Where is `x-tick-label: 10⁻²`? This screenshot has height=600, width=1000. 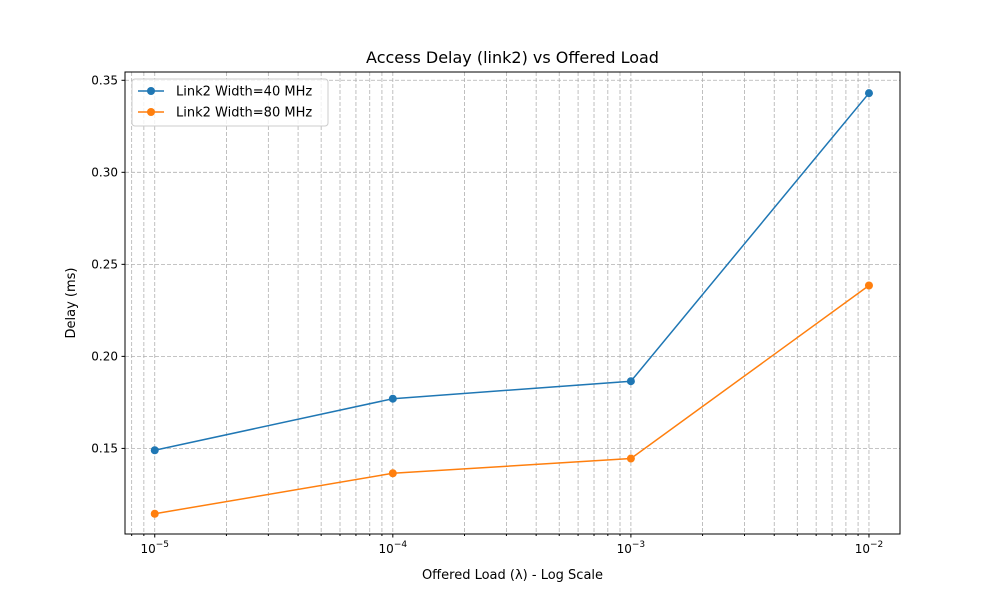
x-tick-label: 10⁻² is located at coordinates (869, 548).